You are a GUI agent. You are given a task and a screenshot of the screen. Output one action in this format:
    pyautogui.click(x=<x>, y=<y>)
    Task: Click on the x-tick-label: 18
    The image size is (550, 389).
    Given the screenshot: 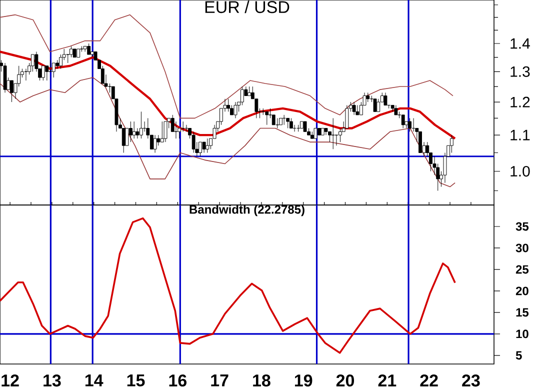 What is the action you would take?
    pyautogui.click(x=261, y=380)
    